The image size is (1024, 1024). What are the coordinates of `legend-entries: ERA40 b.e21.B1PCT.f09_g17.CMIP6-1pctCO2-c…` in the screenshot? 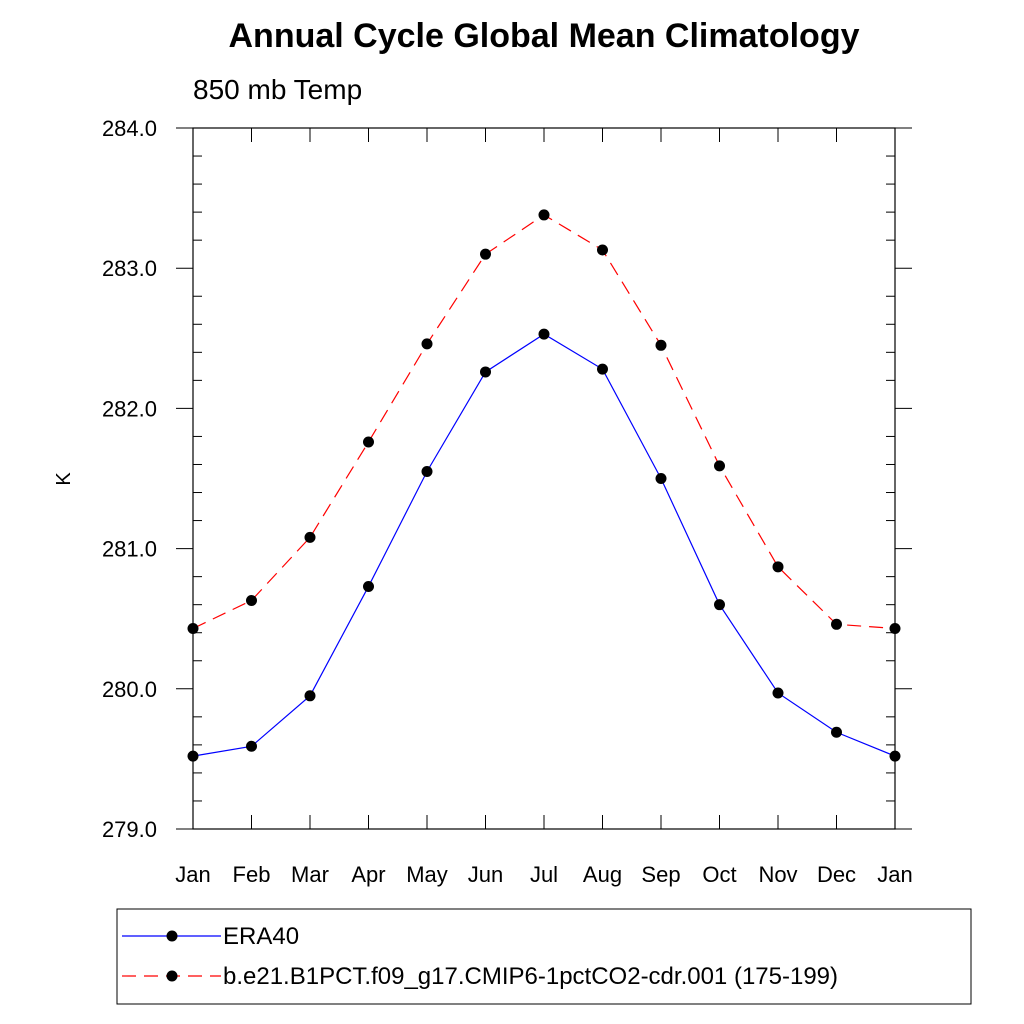 It's located at (480, 956).